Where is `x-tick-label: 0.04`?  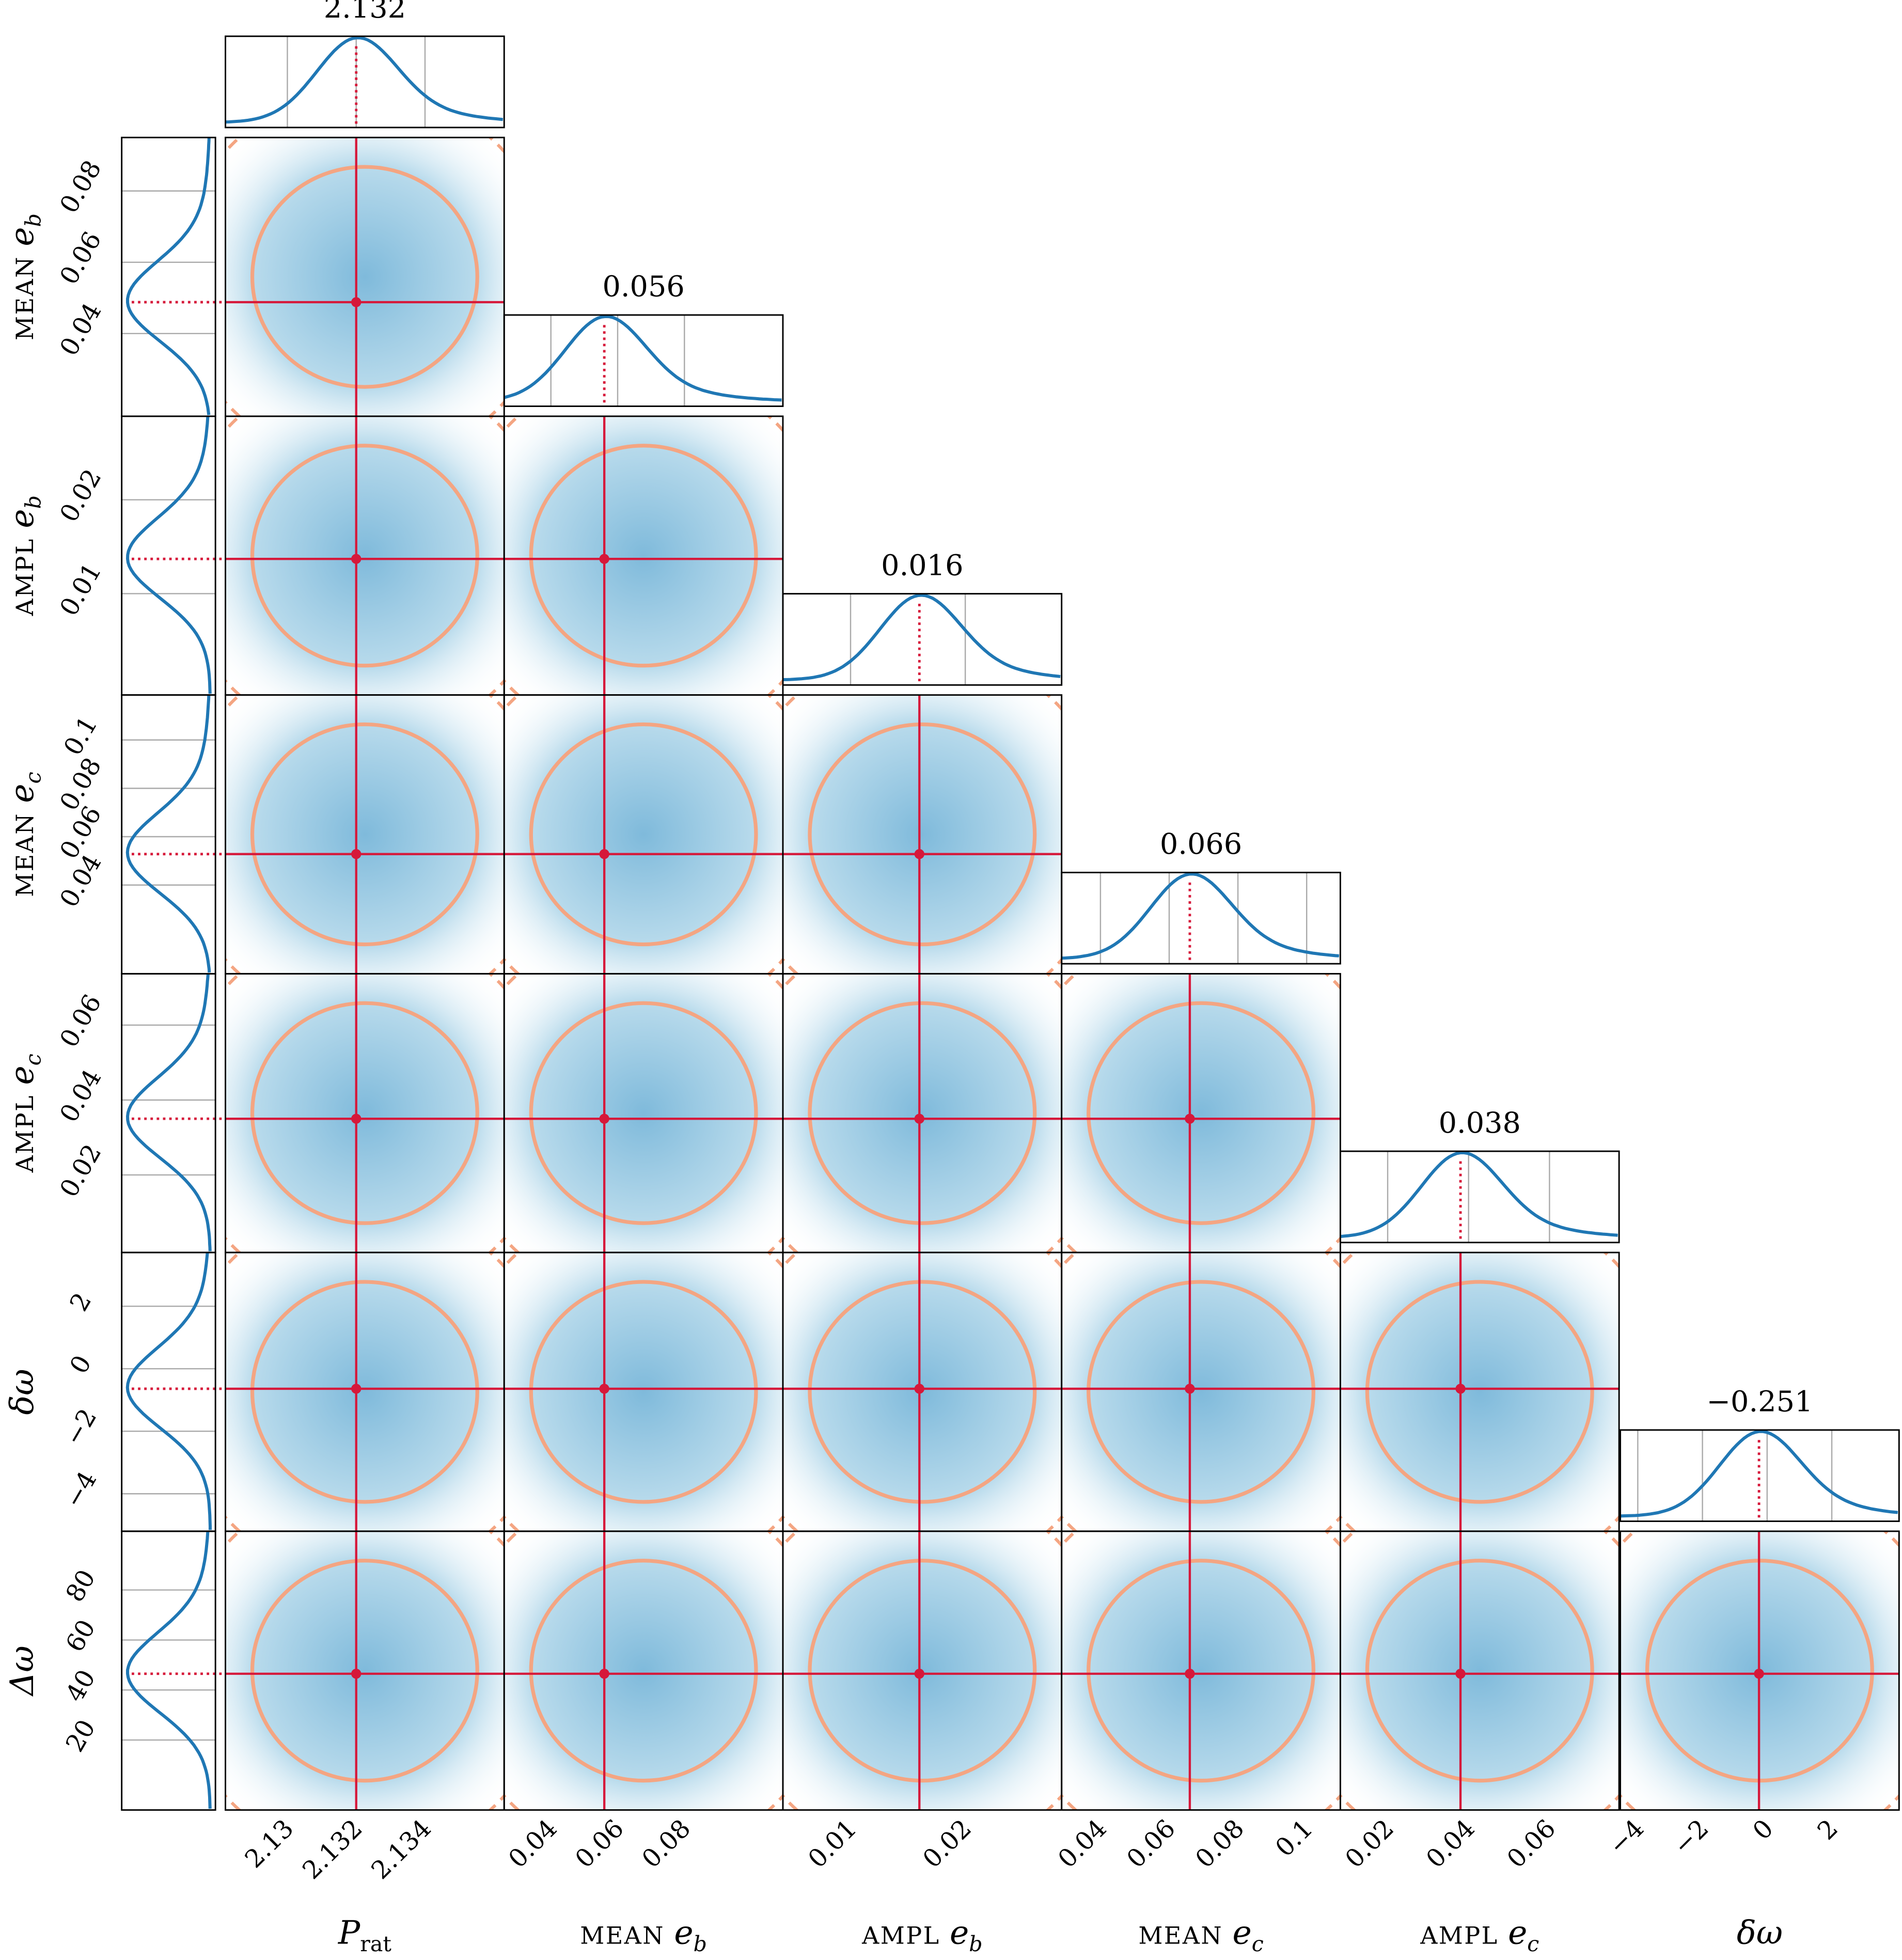 x-tick-label: 0.04 is located at coordinates (1082, 1844).